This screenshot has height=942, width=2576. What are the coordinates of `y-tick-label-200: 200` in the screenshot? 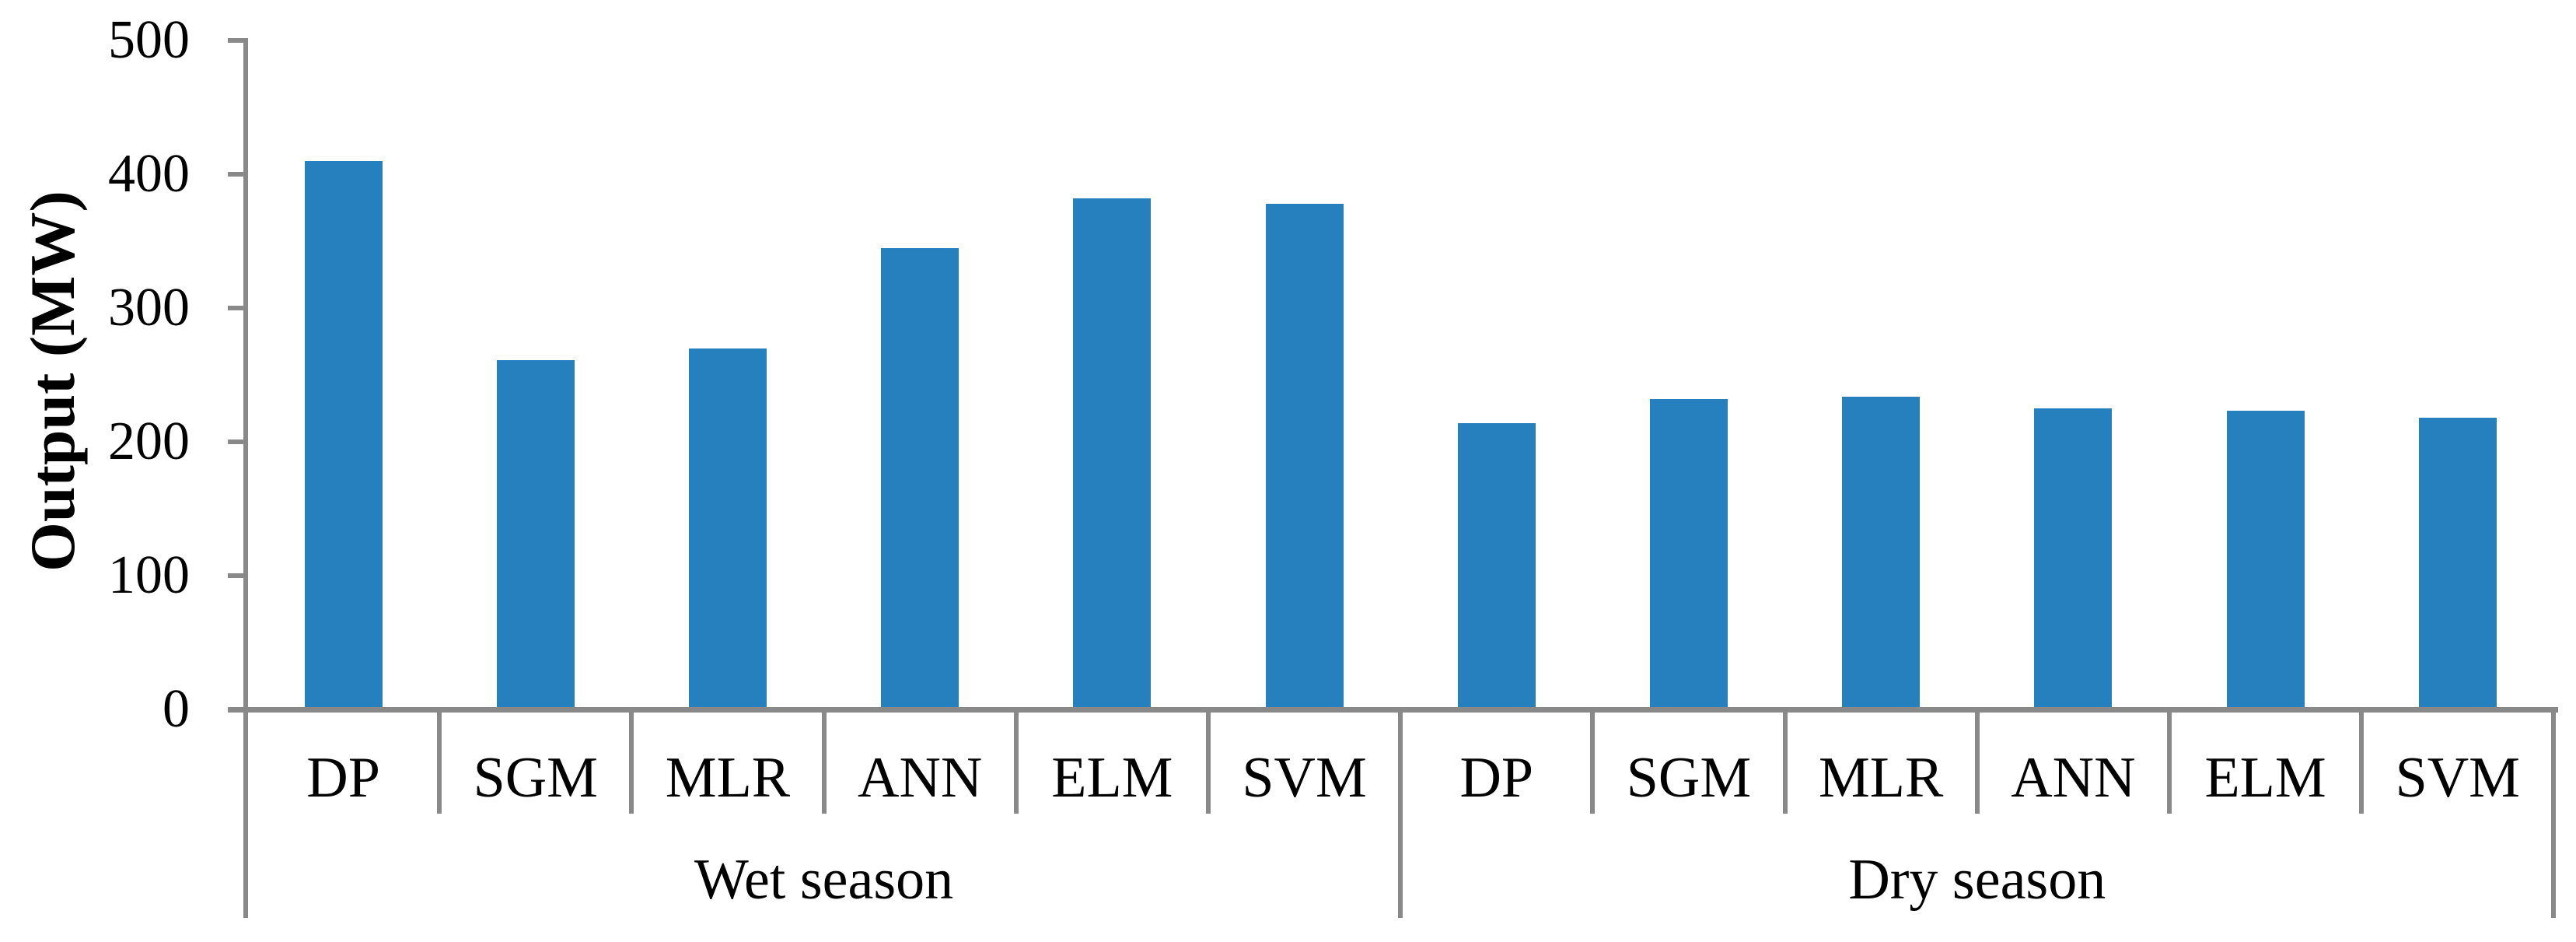 It's located at (149, 441).